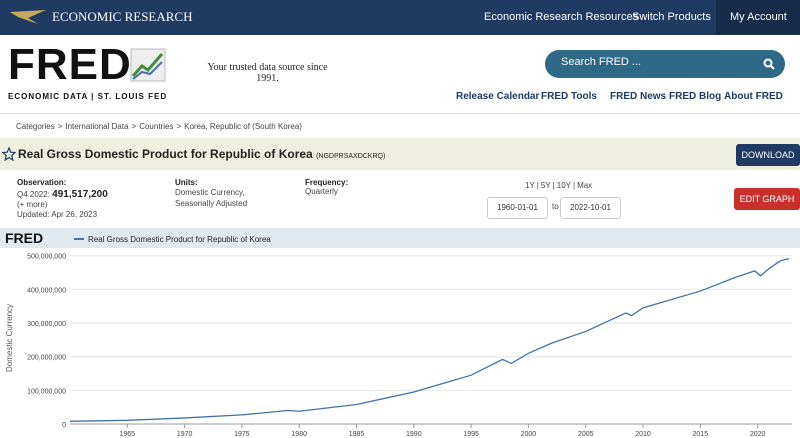 This screenshot has height=438, width=800. What do you see at coordinates (753, 96) in the screenshot?
I see `header-link: About FRED` at bounding box center [753, 96].